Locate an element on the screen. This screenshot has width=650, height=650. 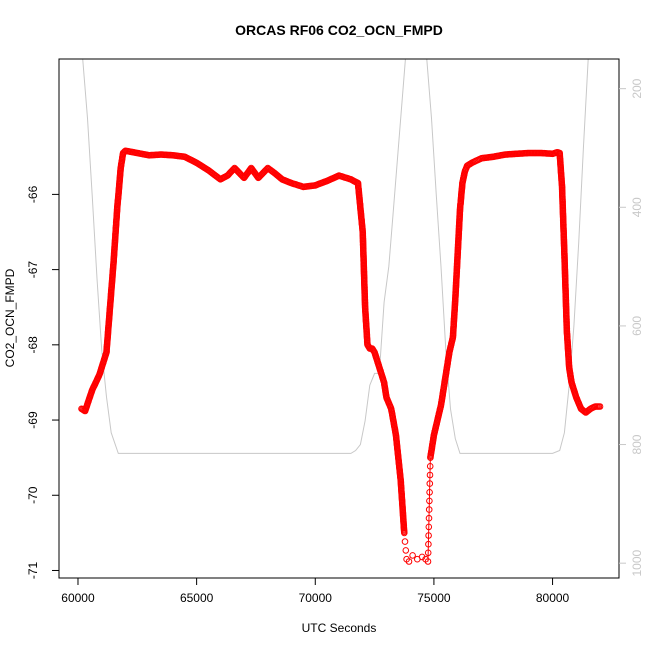
x-axis: 60000 65000 70000 75000 80000 is located at coordinates (315, 591).